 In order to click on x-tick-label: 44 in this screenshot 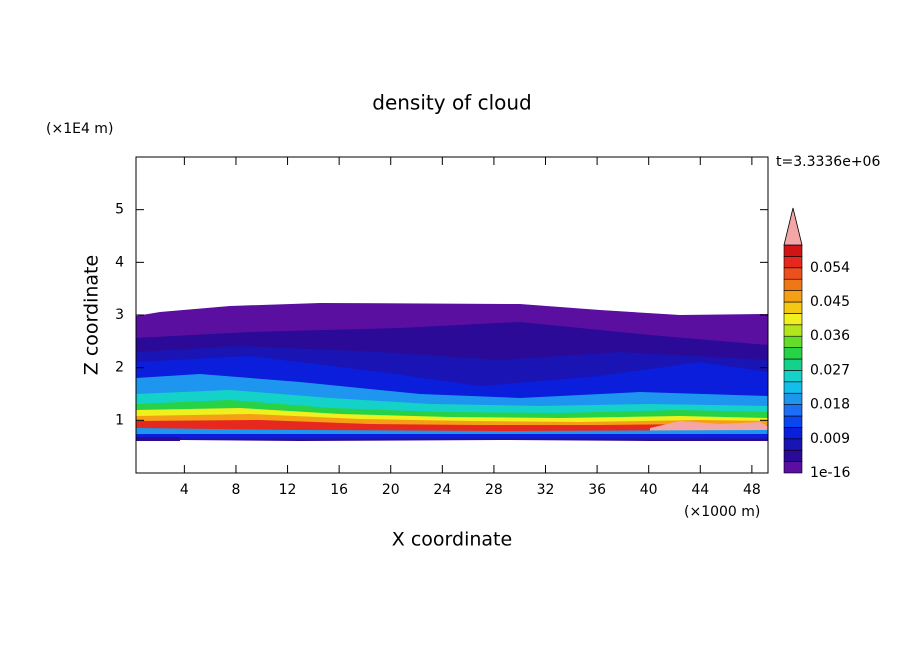, I will do `click(700, 490)`.